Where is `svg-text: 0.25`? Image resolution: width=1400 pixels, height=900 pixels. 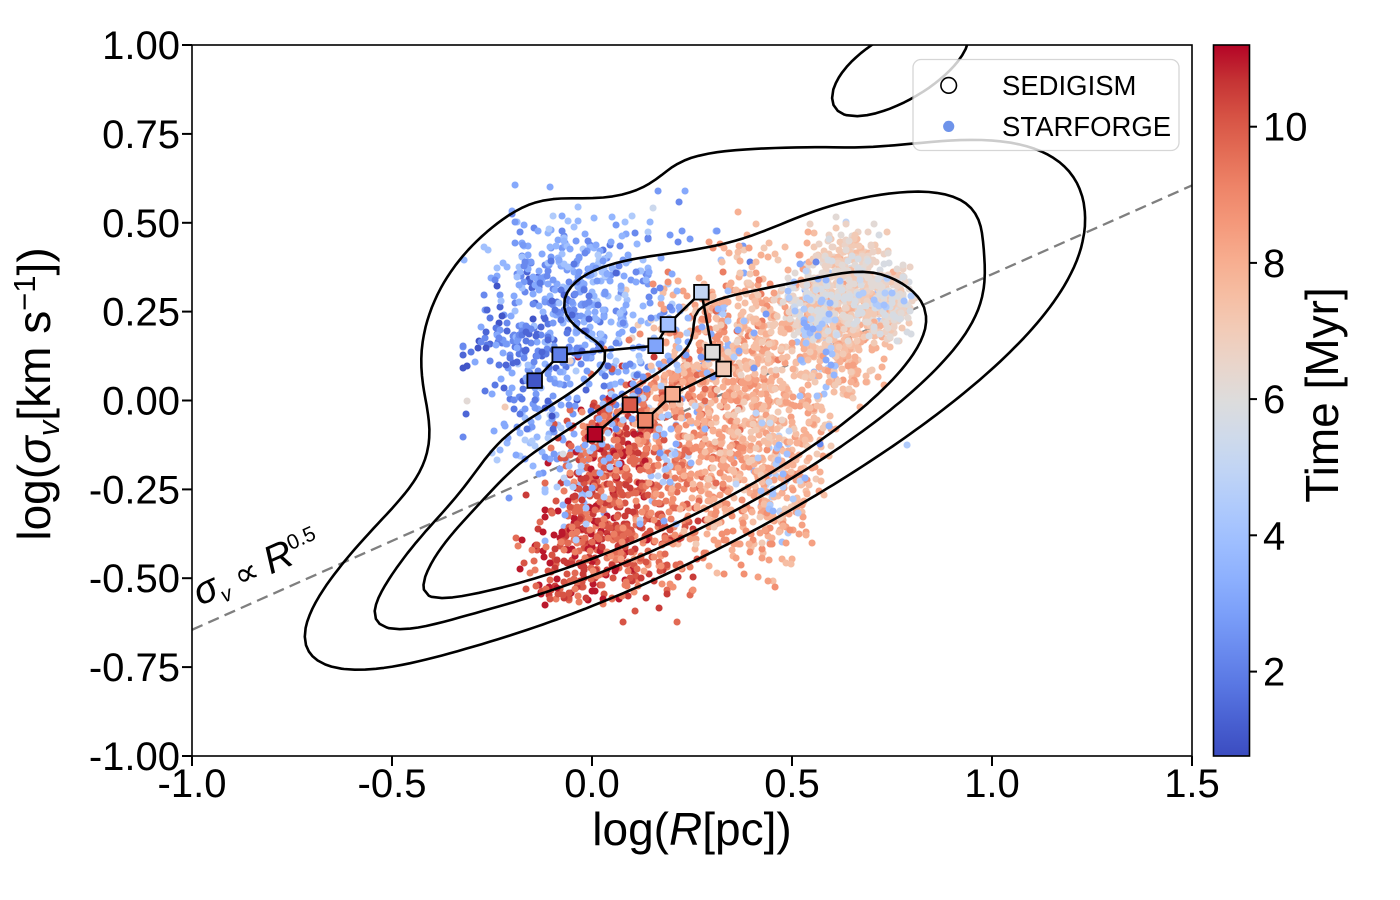 svg-text: 0.25 is located at coordinates (141, 313).